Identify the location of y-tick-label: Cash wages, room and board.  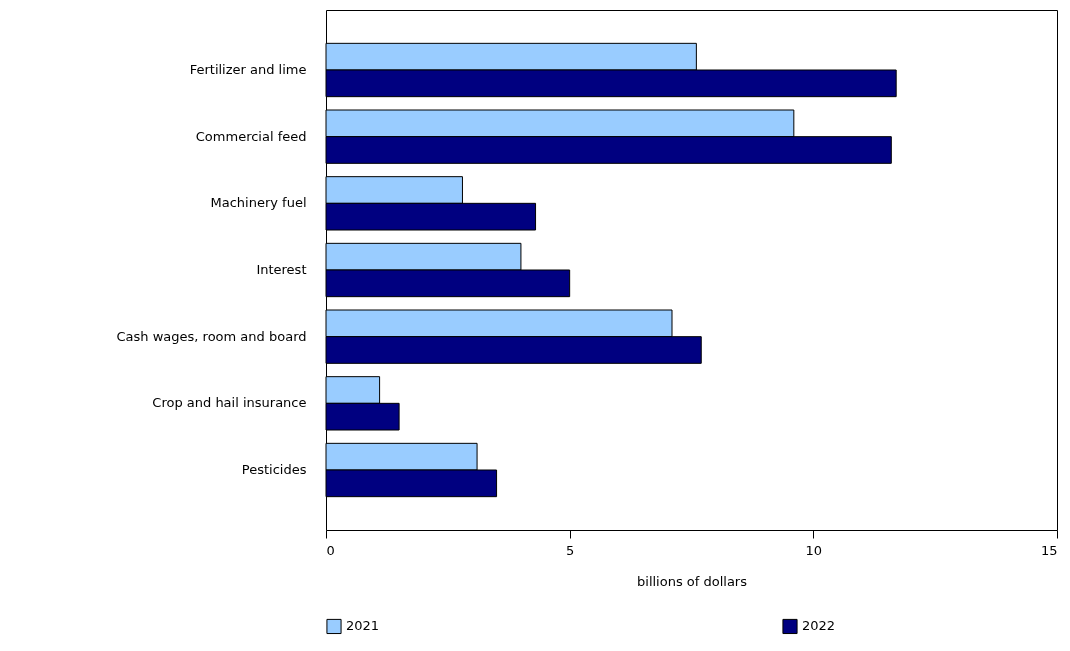
(211, 336).